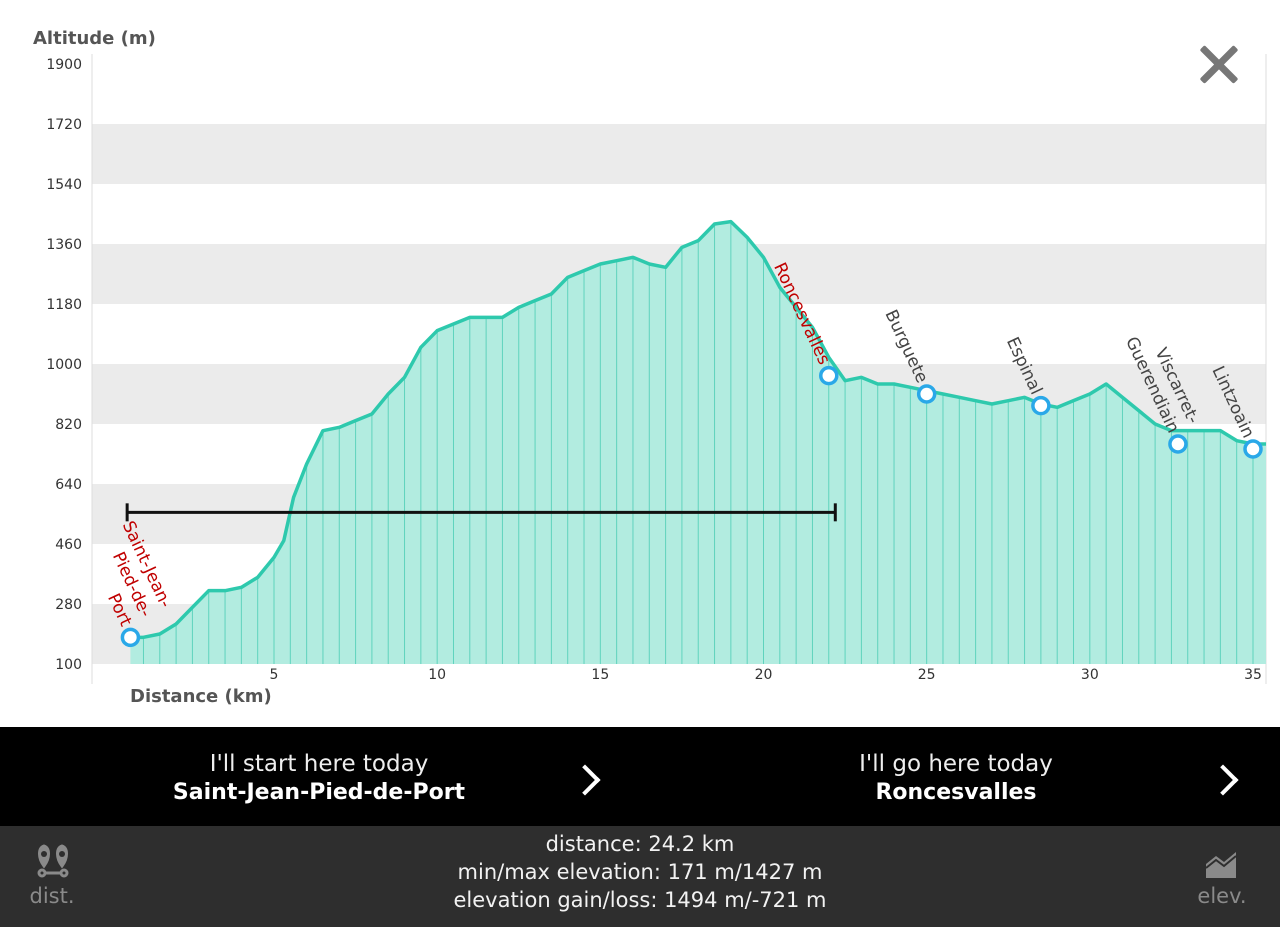 The width and height of the screenshot is (1280, 927). Describe the element at coordinates (319, 764) in the screenshot. I see `start-caption: I'll start here today` at that location.